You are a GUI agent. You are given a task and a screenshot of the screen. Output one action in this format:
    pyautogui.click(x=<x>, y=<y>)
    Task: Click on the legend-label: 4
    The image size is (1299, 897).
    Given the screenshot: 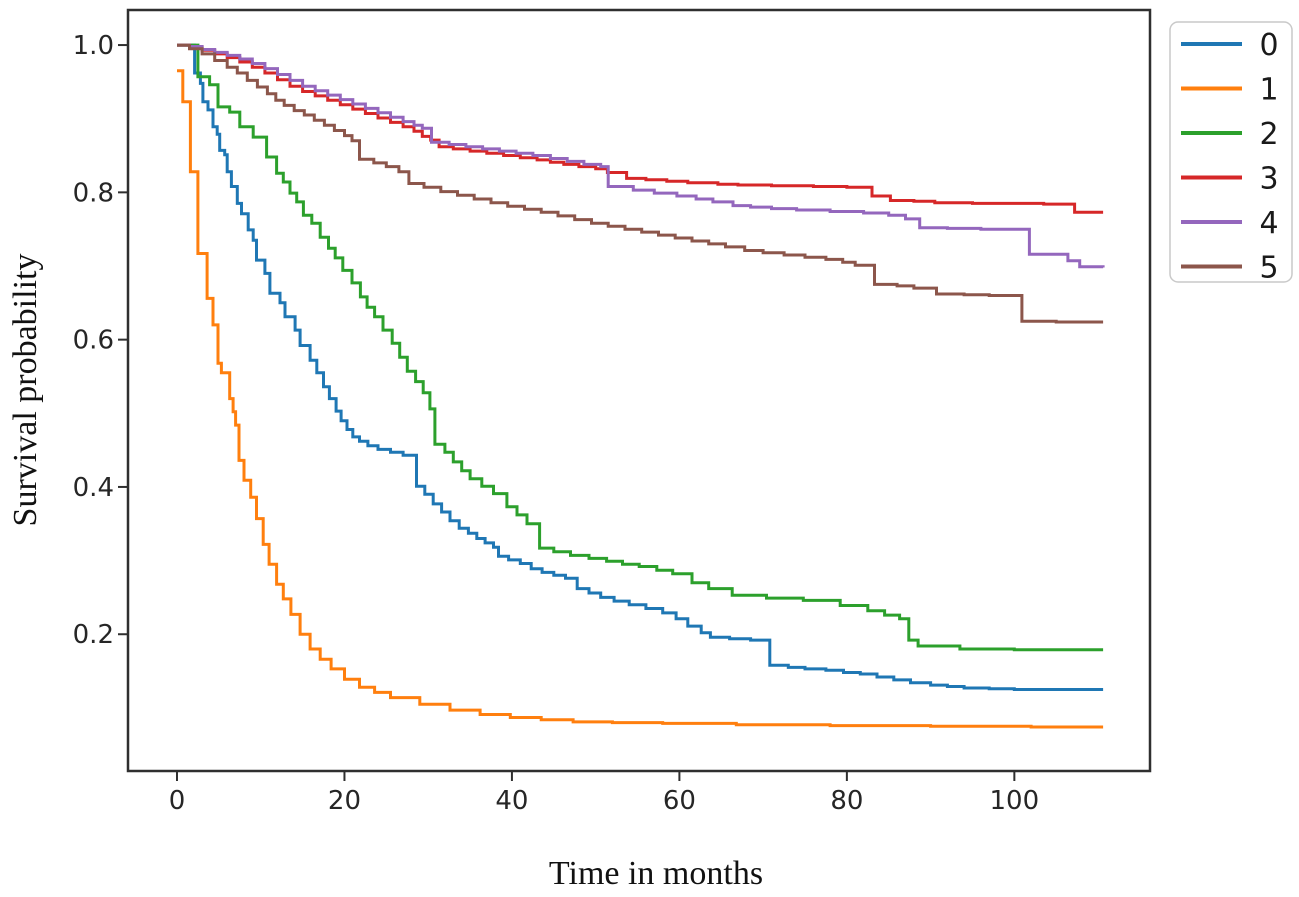 What is the action you would take?
    pyautogui.click(x=1268, y=223)
    